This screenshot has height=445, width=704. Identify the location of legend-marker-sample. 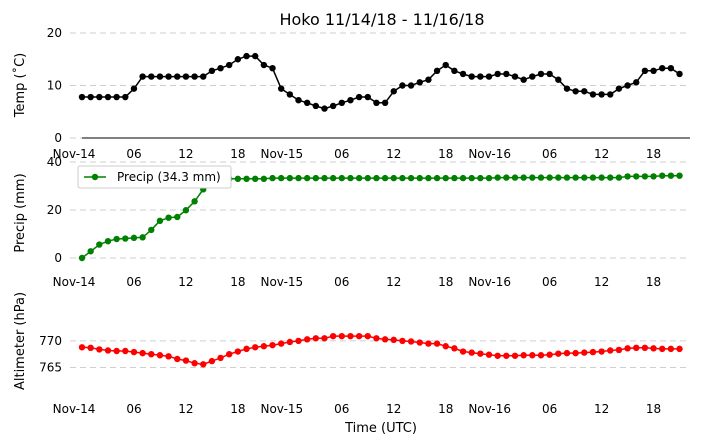
(95, 177).